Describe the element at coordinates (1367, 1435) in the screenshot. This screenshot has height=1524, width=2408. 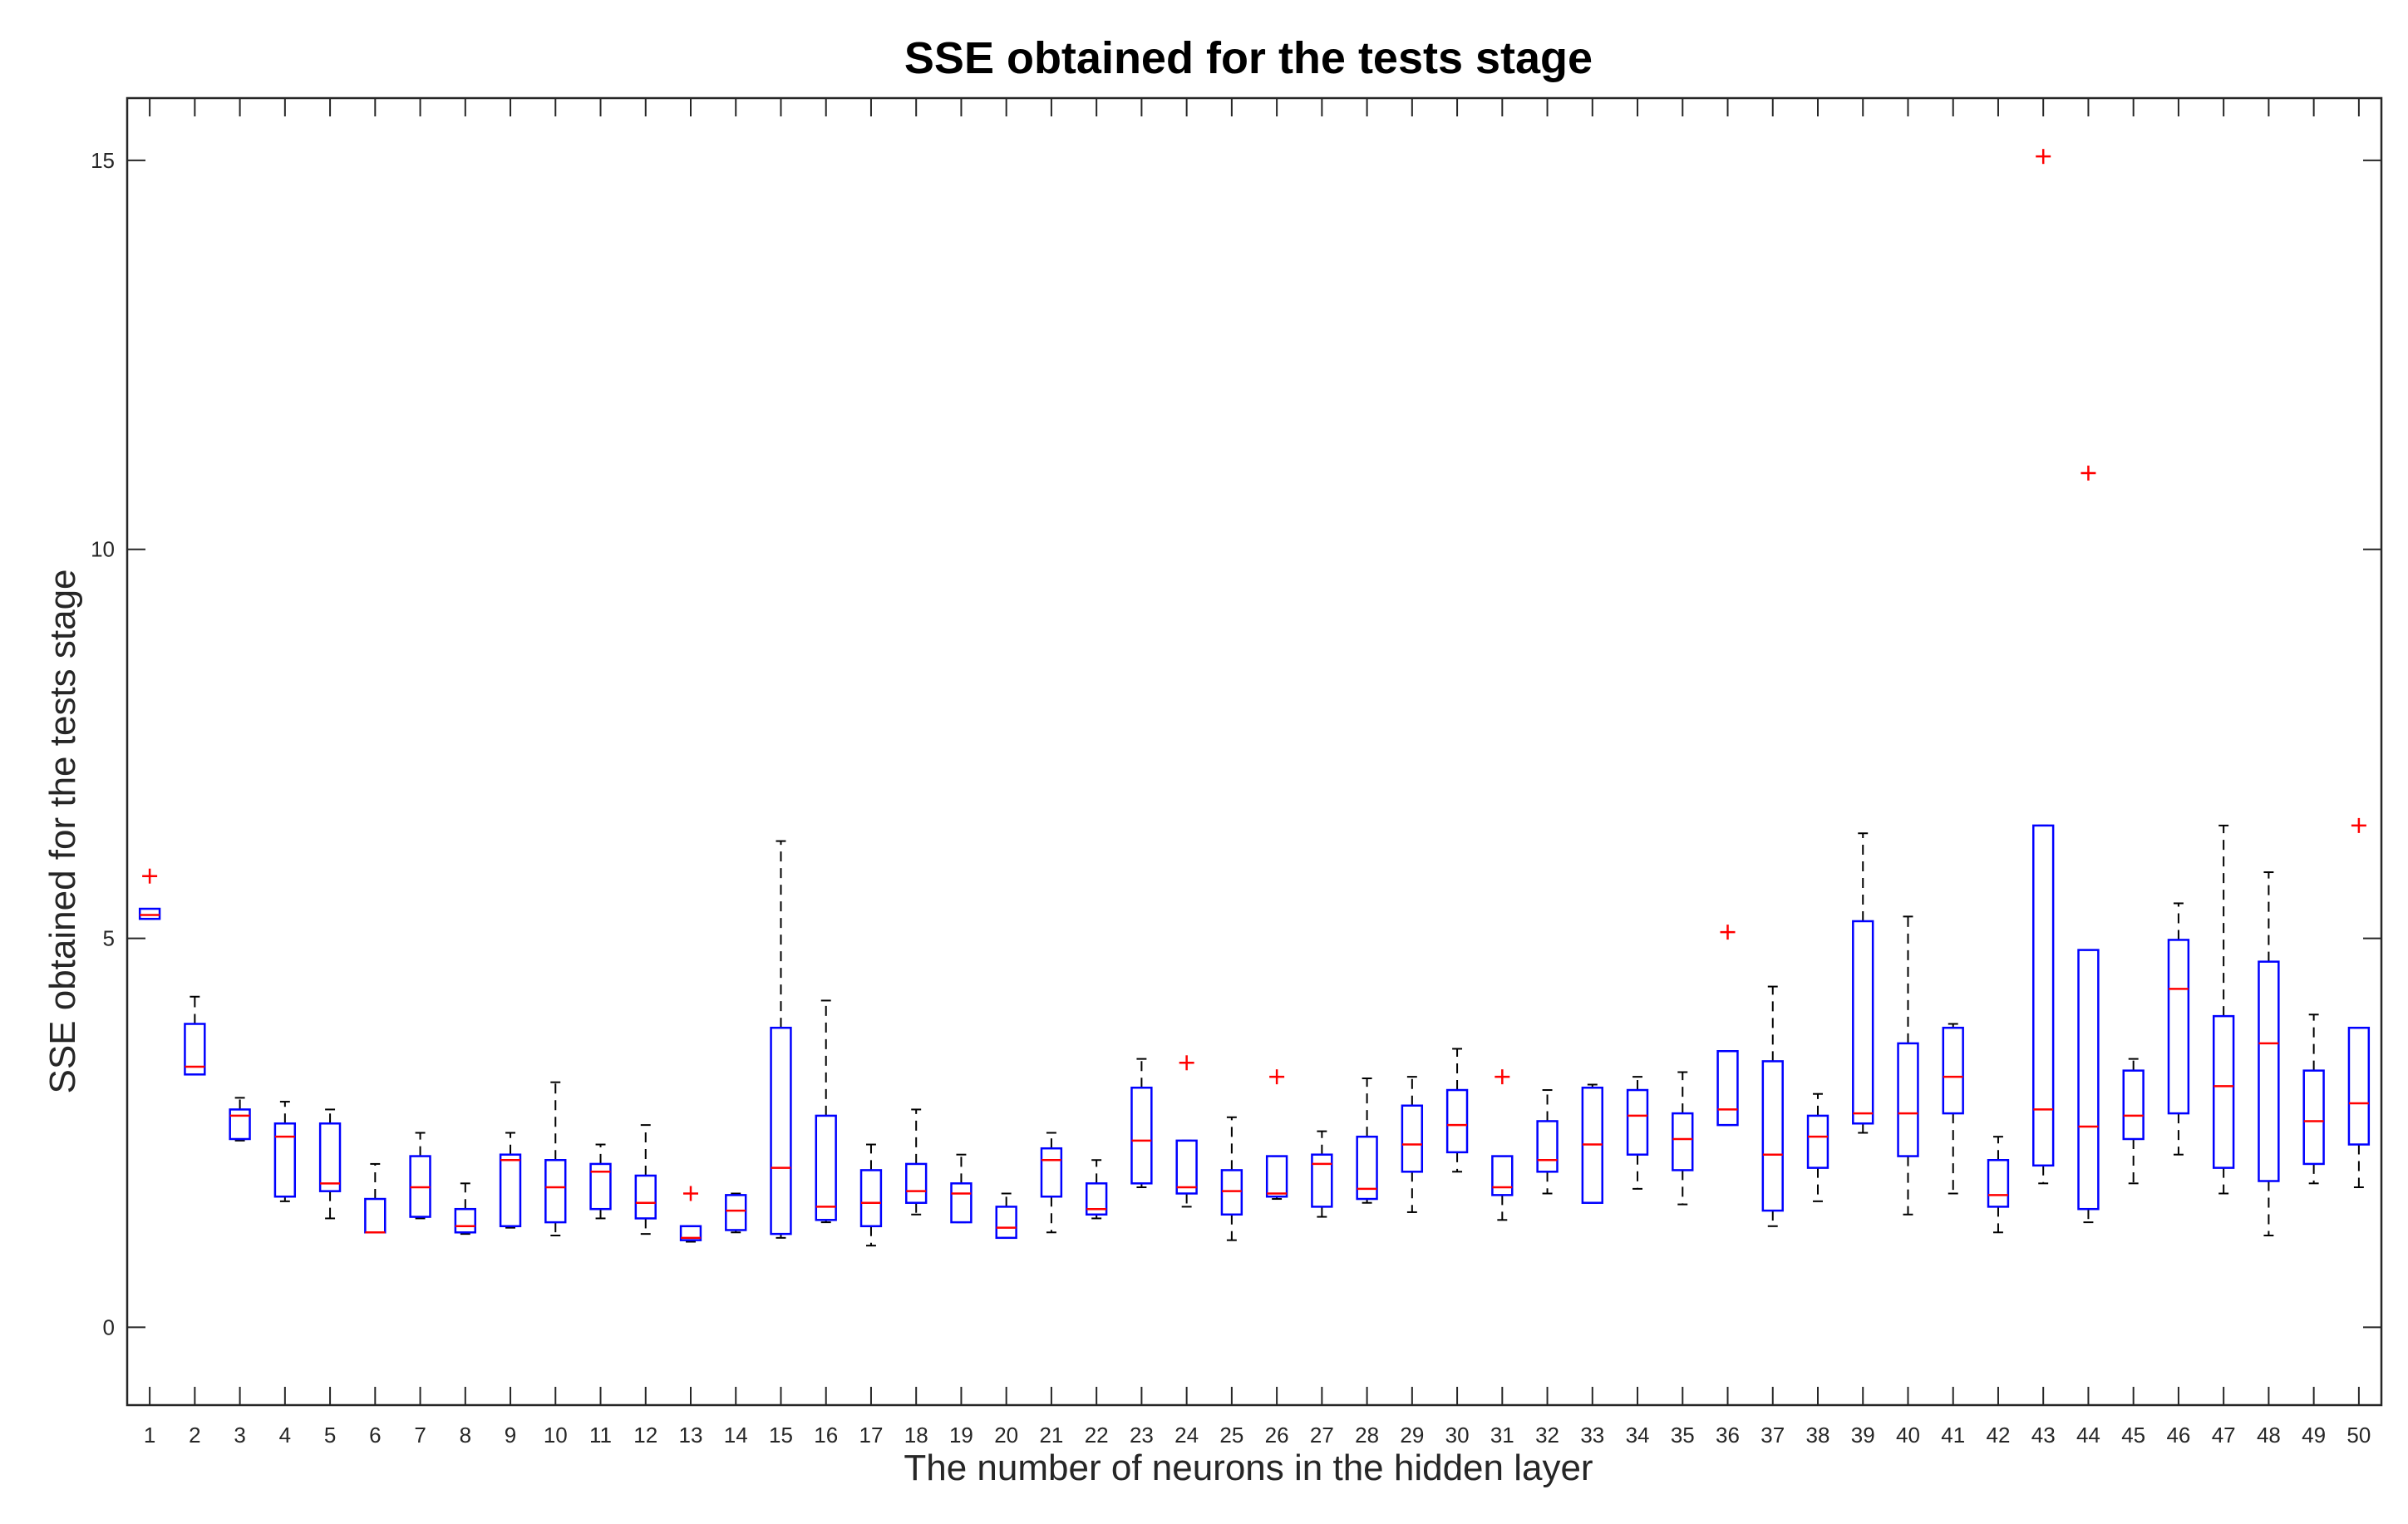
I see `x-tick-label: 28` at that location.